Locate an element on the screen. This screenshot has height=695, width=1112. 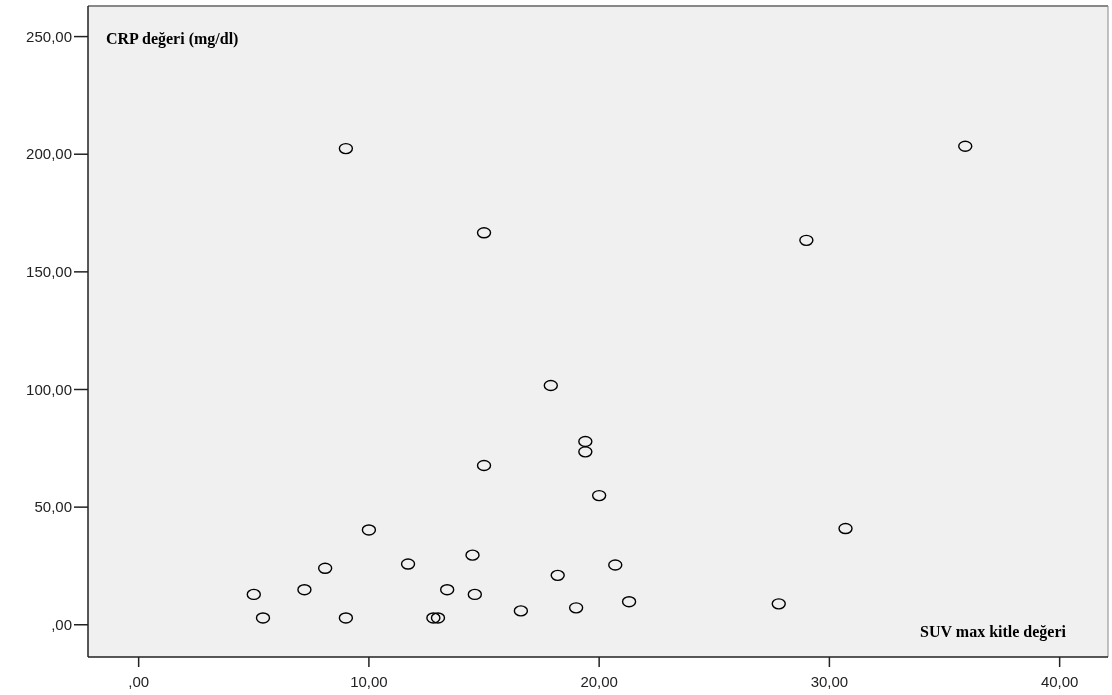
x-tick-label: 40,00 is located at coordinates (1059, 681).